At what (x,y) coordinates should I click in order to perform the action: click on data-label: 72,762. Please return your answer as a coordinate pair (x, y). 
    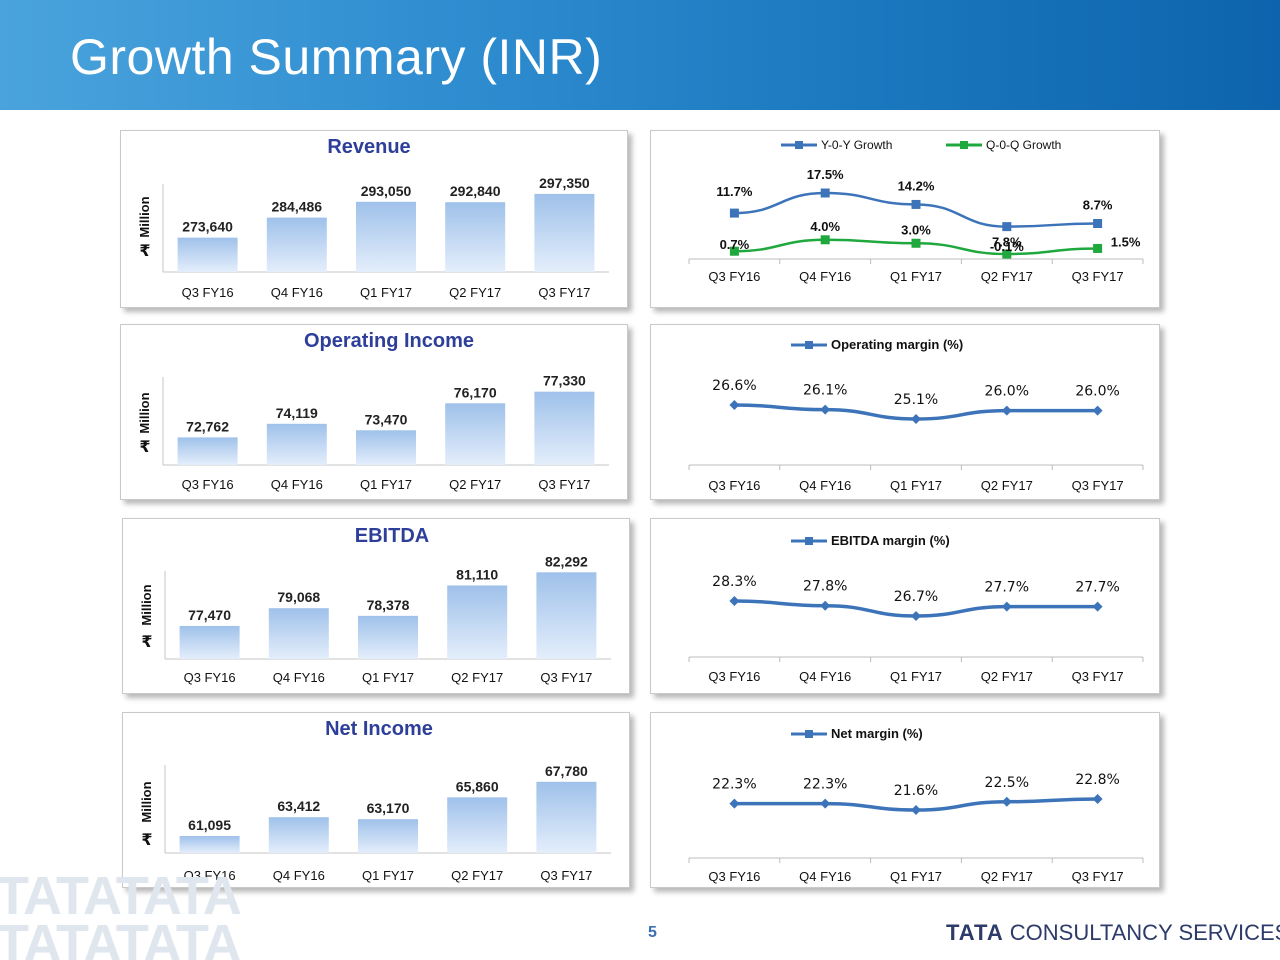
    Looking at the image, I should click on (207, 426).